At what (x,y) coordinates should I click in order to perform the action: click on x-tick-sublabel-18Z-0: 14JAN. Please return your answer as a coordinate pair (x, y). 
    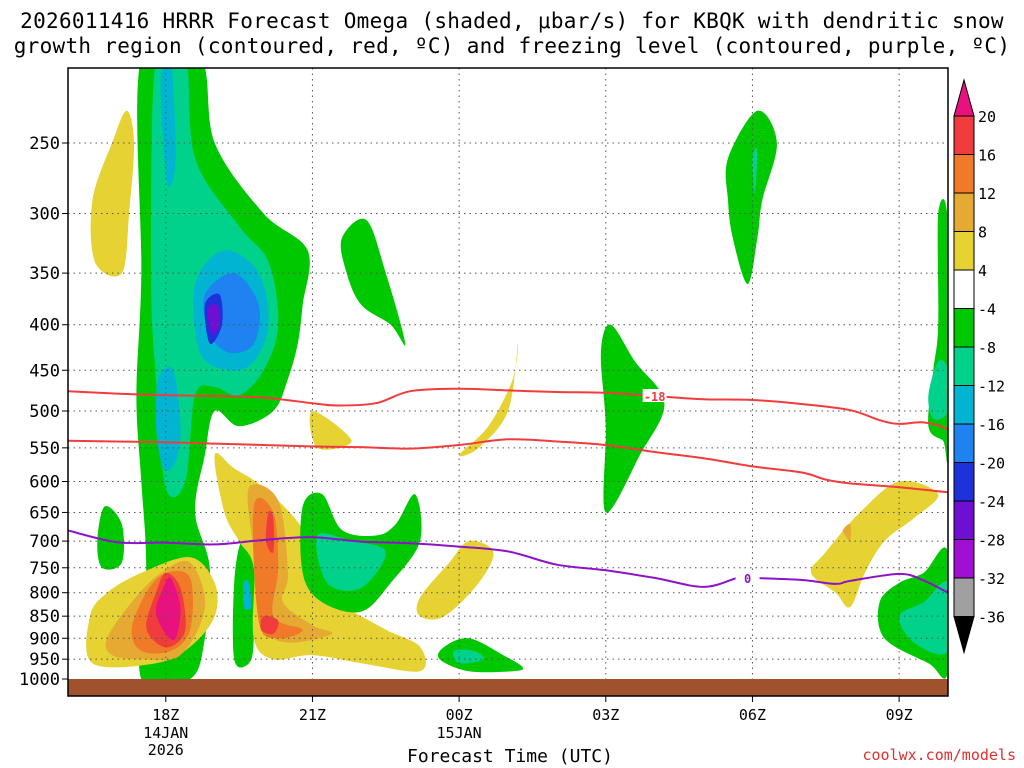
    Looking at the image, I should click on (165, 733).